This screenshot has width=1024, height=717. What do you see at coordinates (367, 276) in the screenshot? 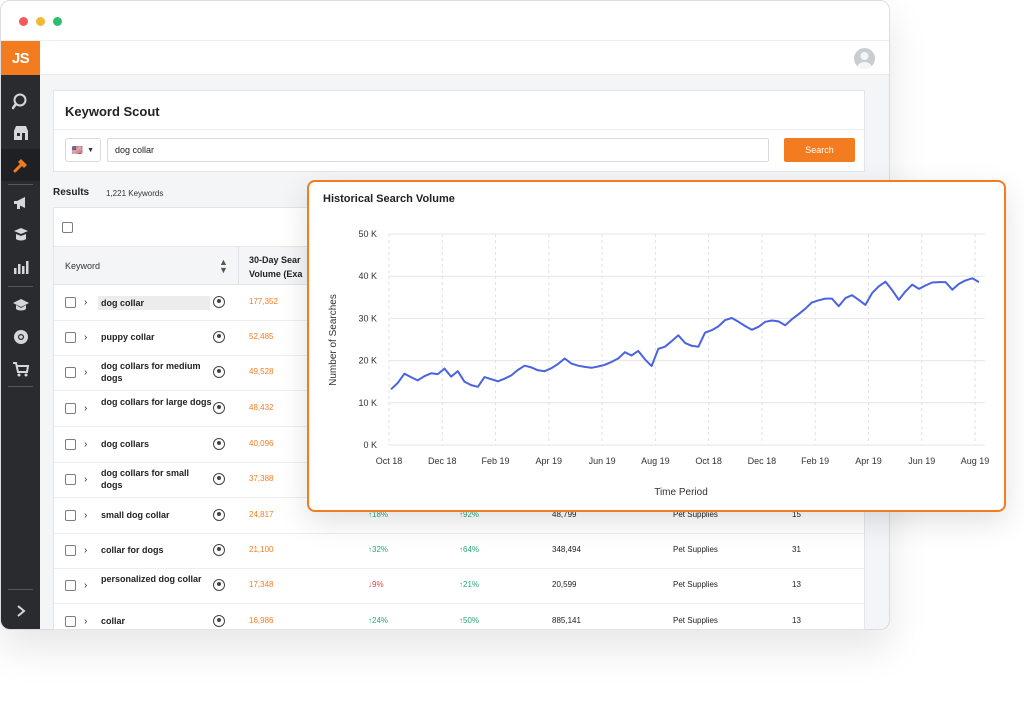
I see `y-tick-label: 40 K` at bounding box center [367, 276].